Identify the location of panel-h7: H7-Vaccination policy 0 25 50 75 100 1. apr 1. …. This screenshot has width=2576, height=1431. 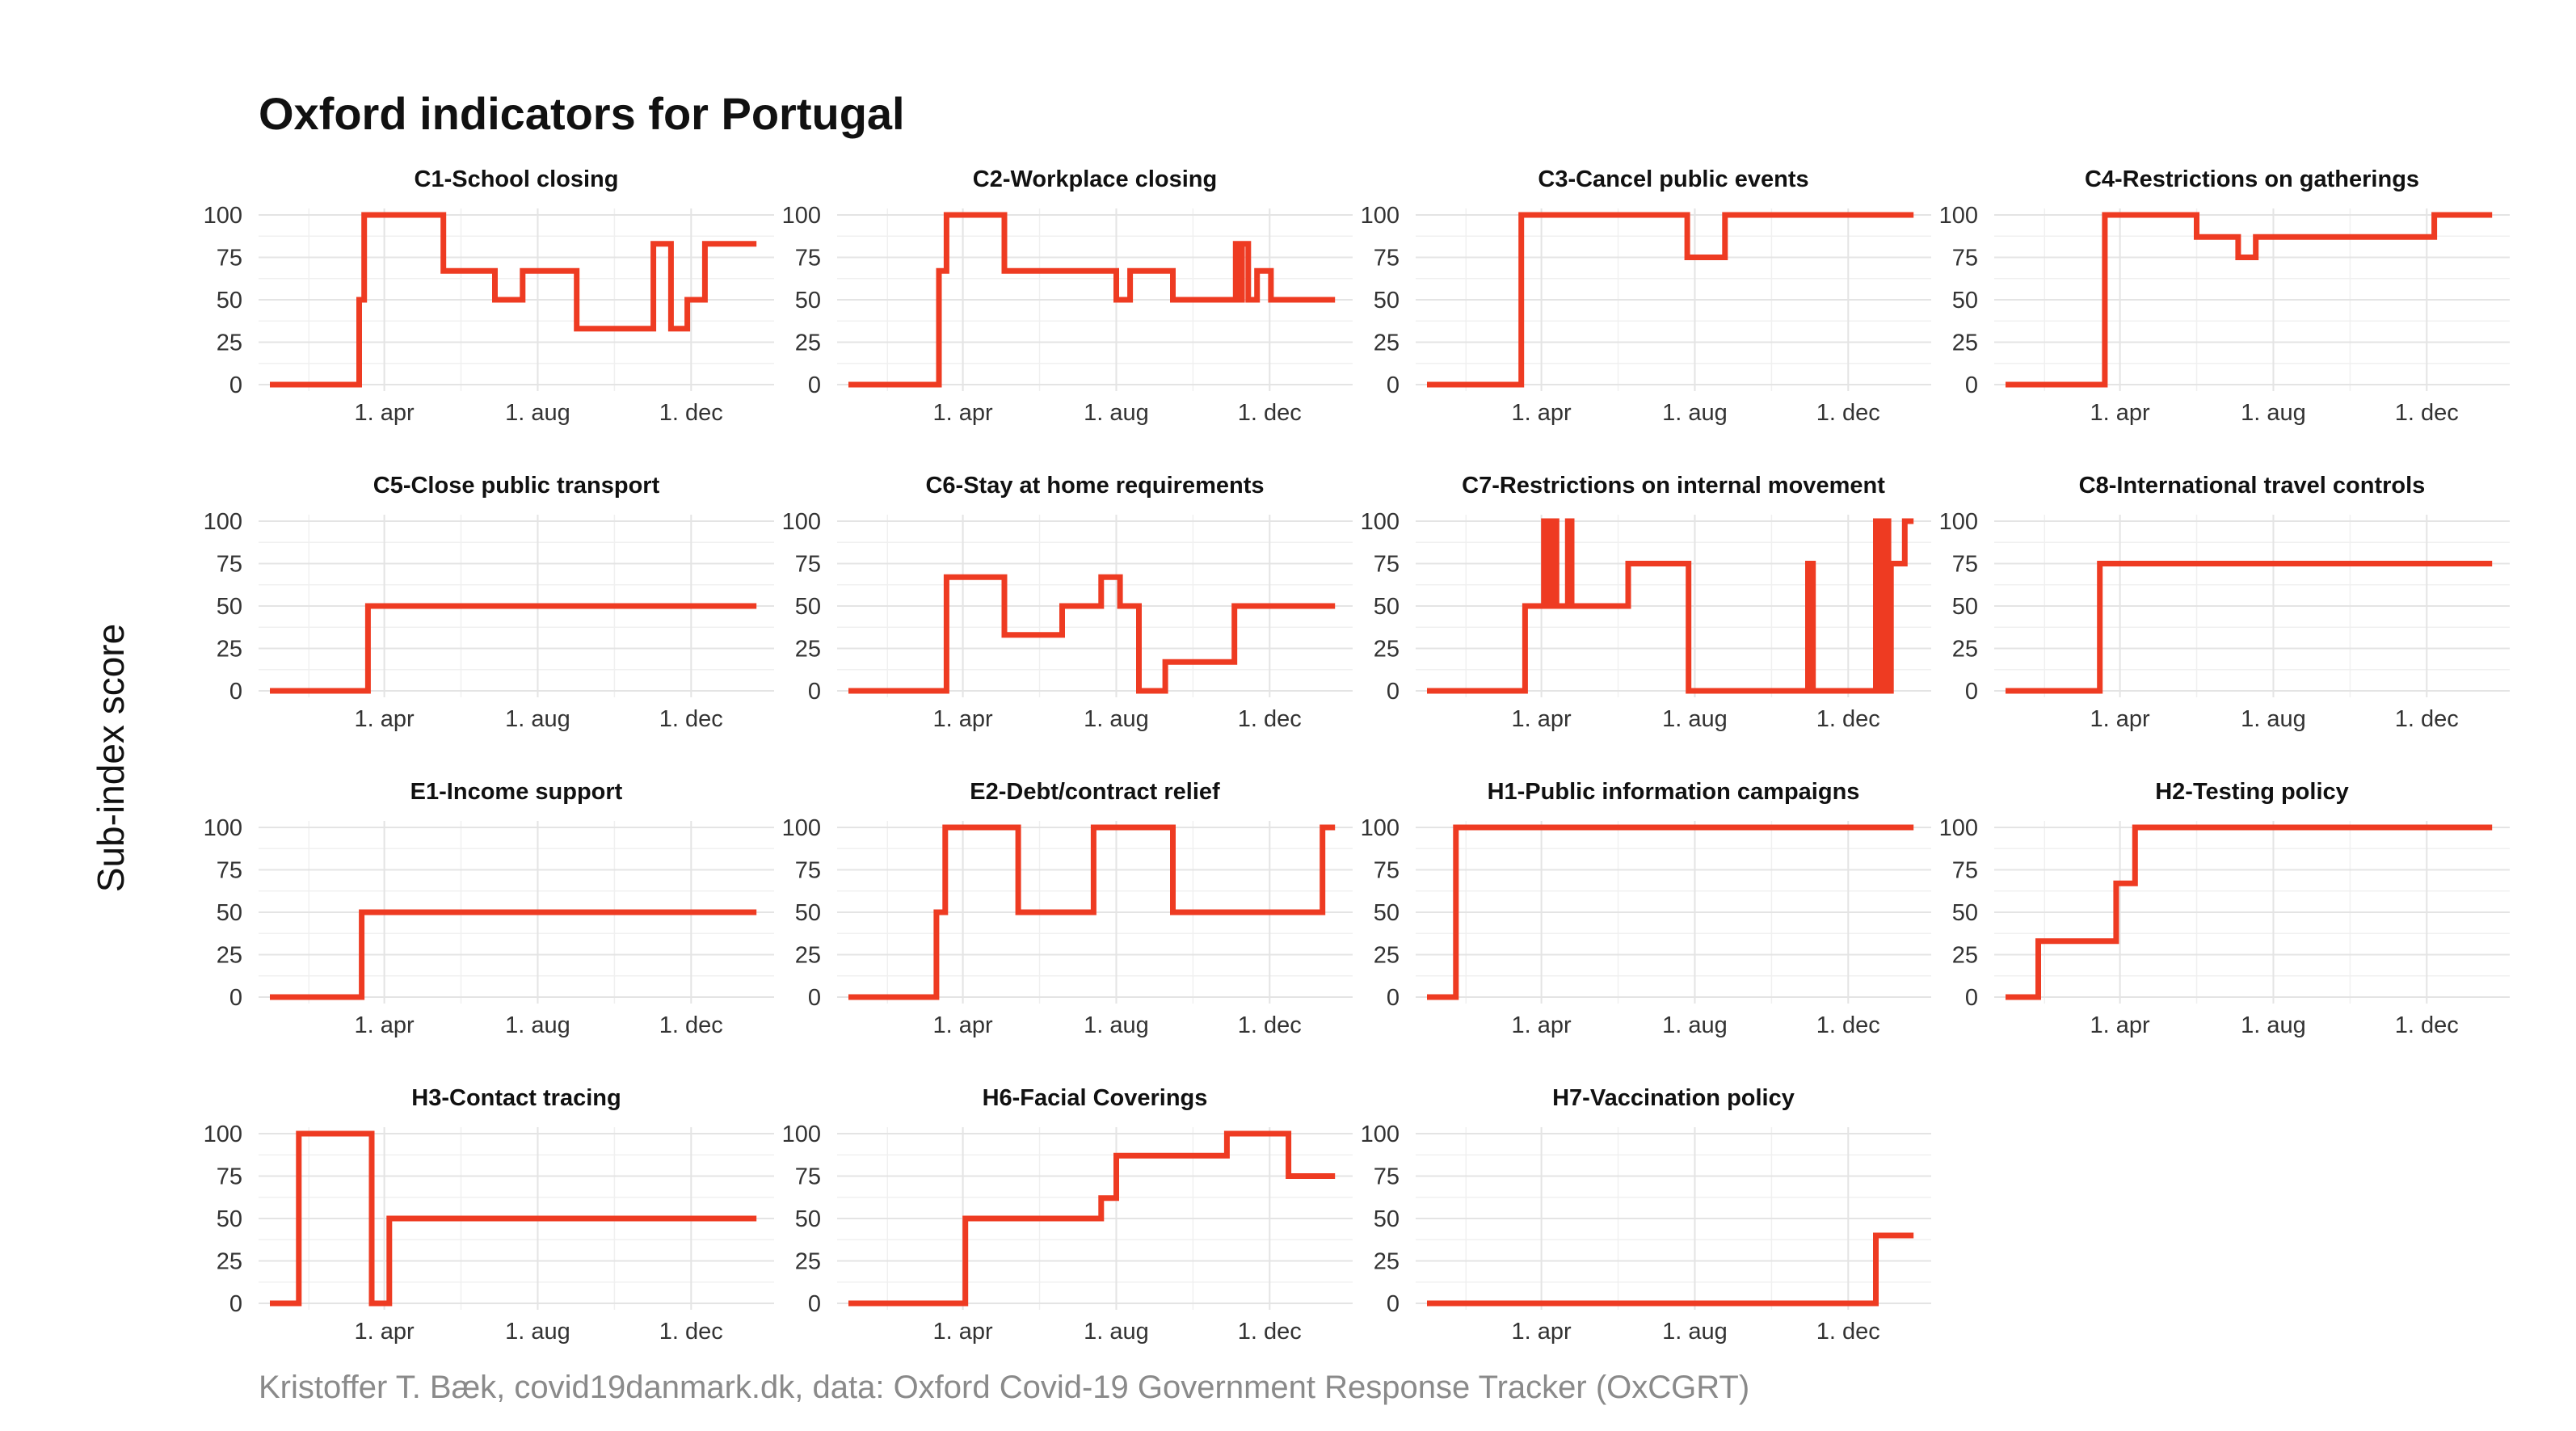
(1646, 1215).